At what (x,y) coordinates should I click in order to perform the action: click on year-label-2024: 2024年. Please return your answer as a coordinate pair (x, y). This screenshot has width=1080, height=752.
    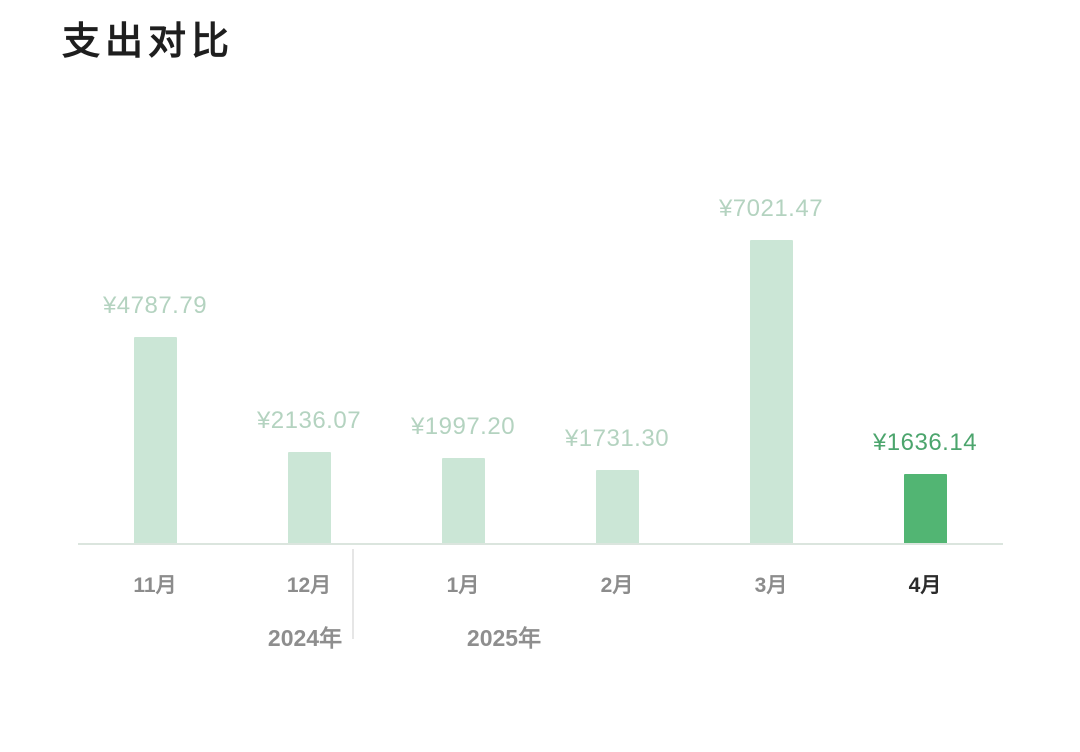
    Looking at the image, I should click on (305, 638).